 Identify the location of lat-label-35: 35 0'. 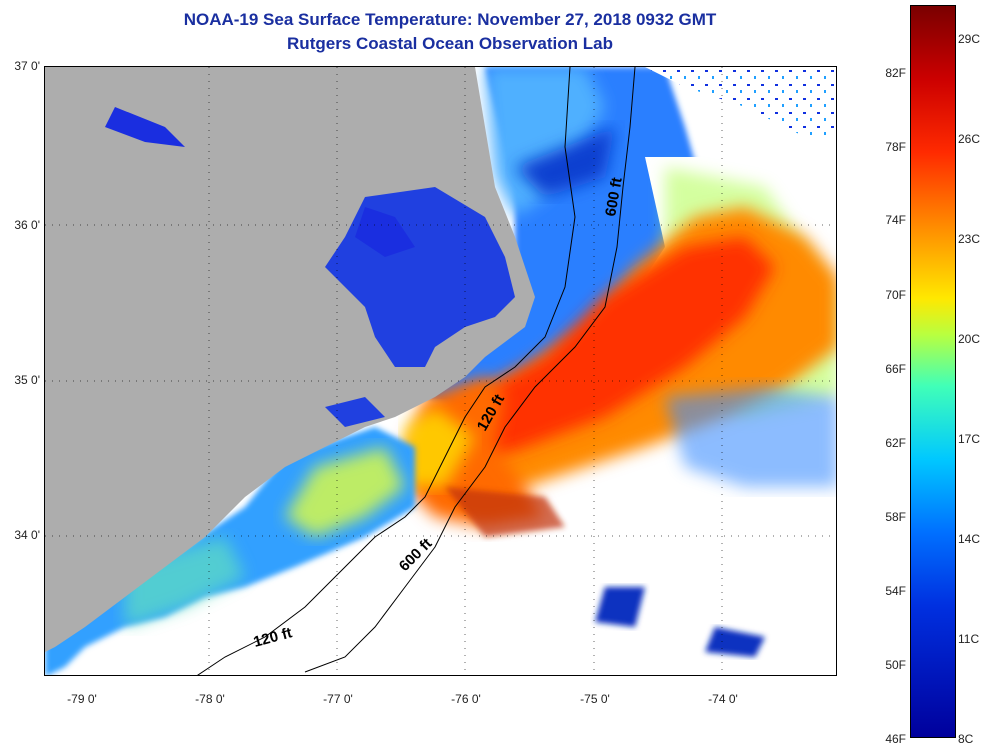
(27, 380).